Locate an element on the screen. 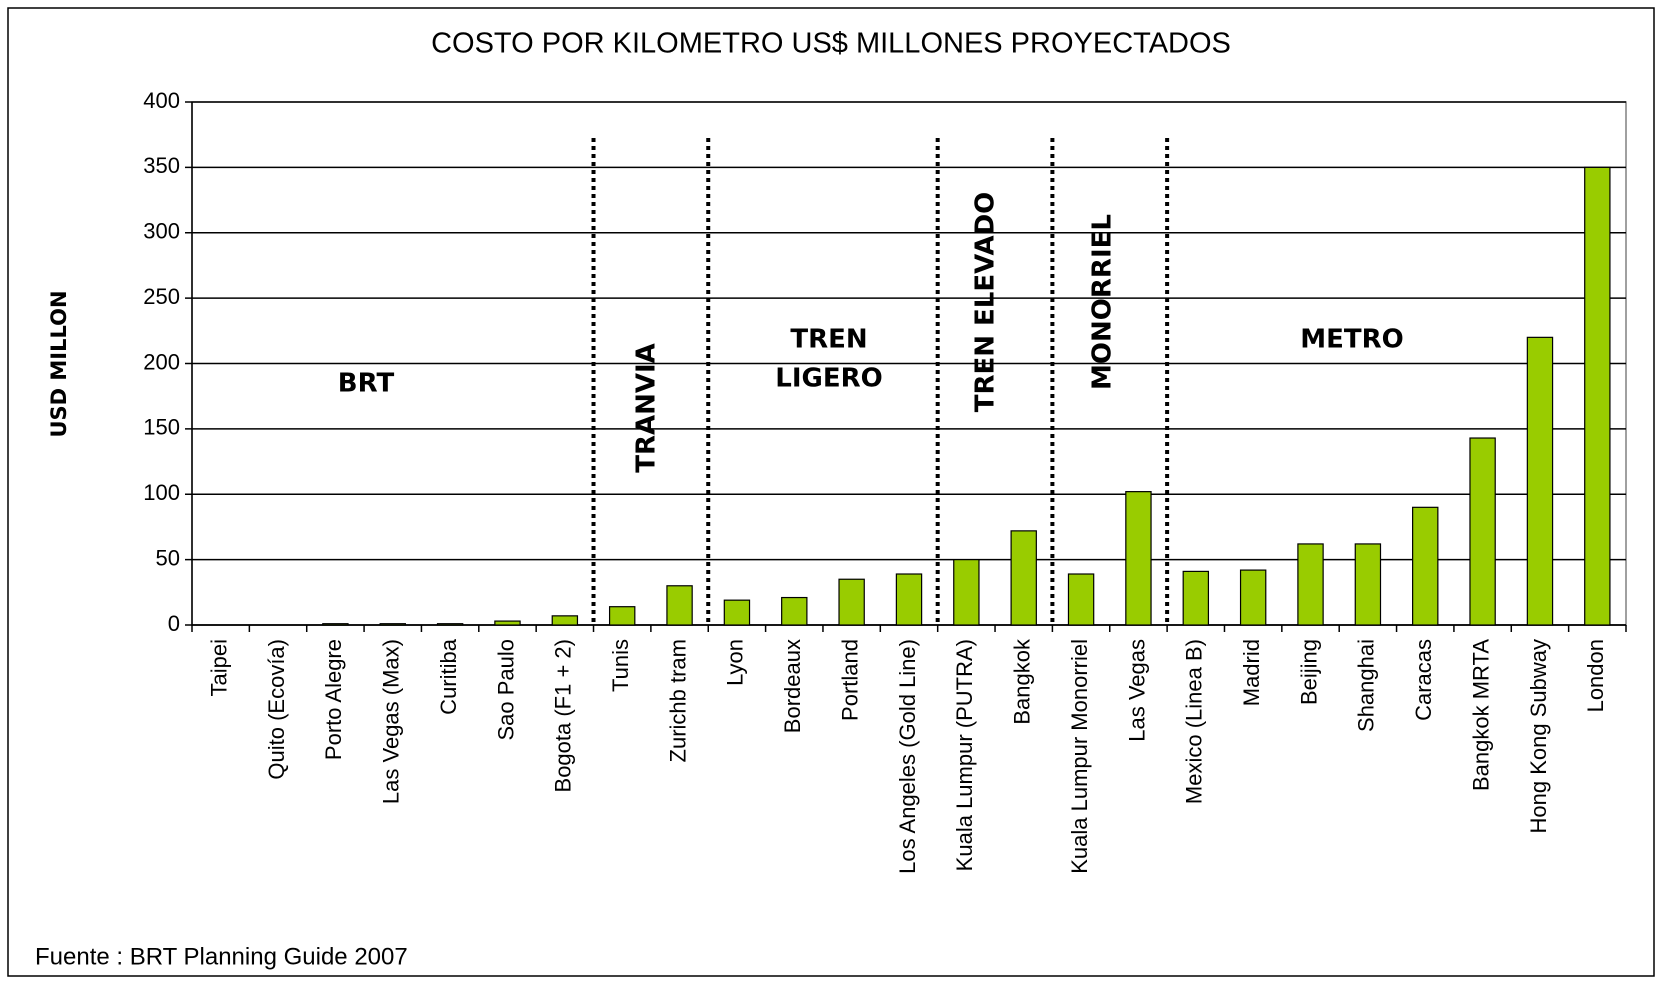 This screenshot has height=984, width=1663. y-tick-label: 200 is located at coordinates (161, 361).